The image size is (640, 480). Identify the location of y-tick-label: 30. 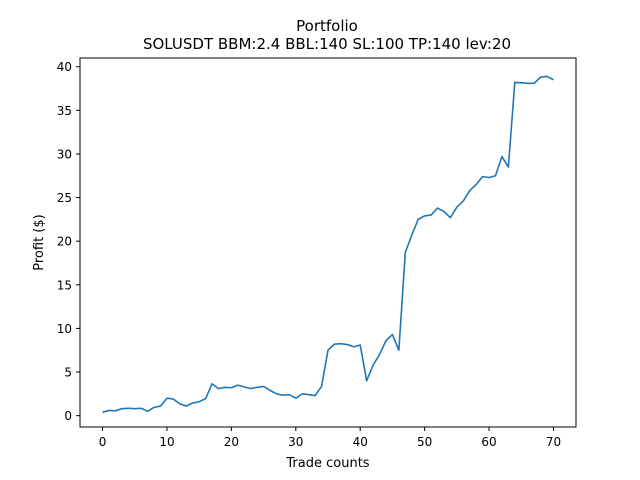
(64, 154).